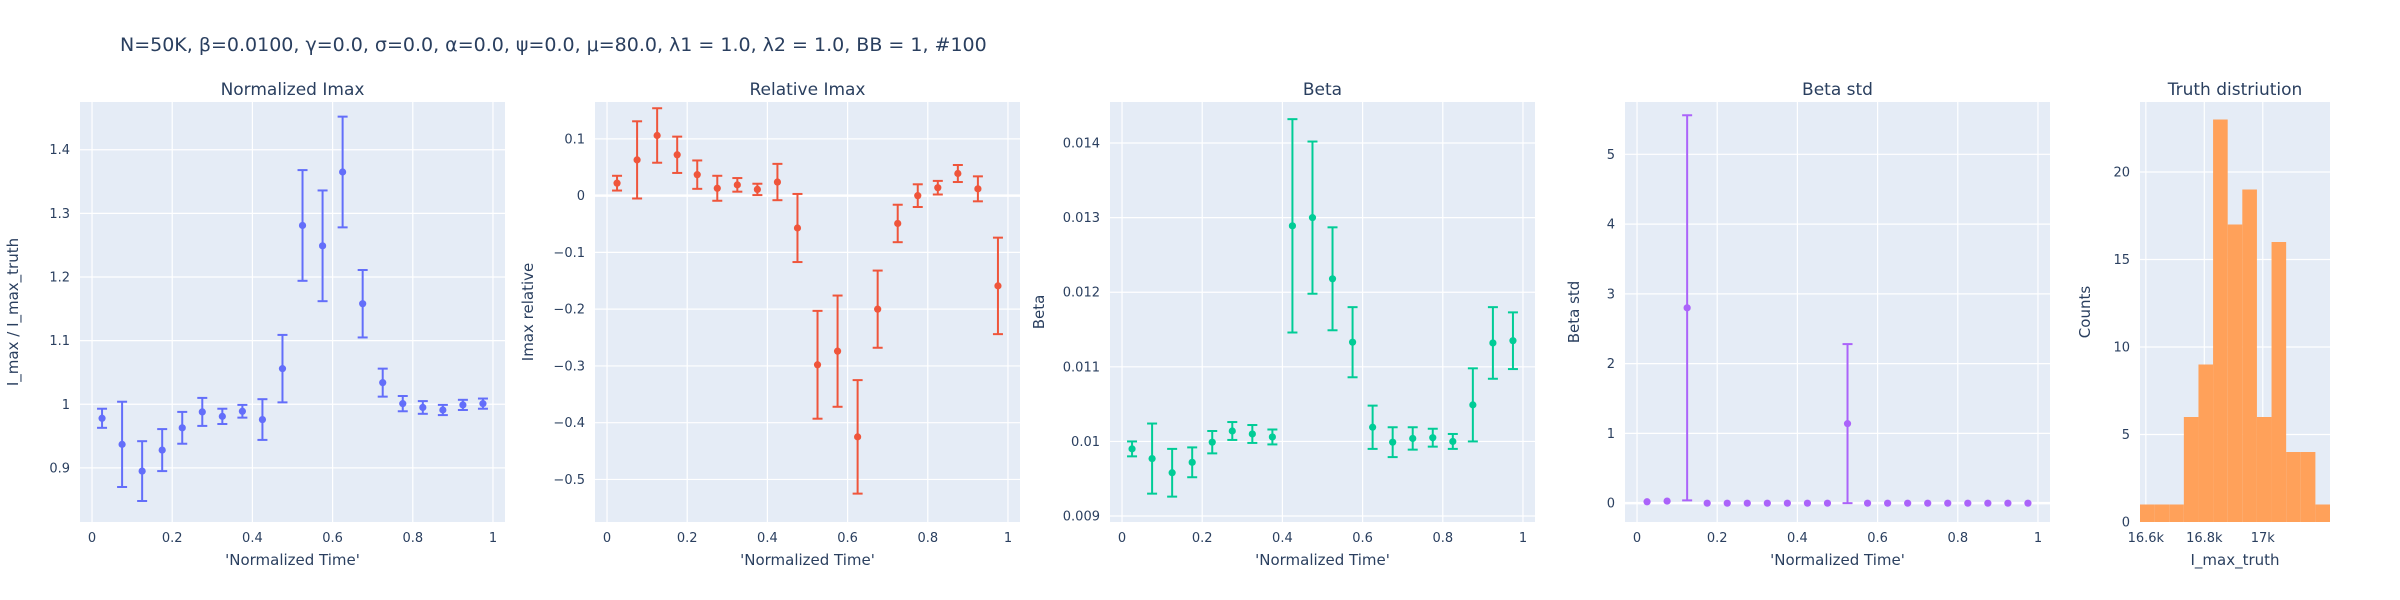  I want to click on y-tick-label: 15, so click(2121, 260).